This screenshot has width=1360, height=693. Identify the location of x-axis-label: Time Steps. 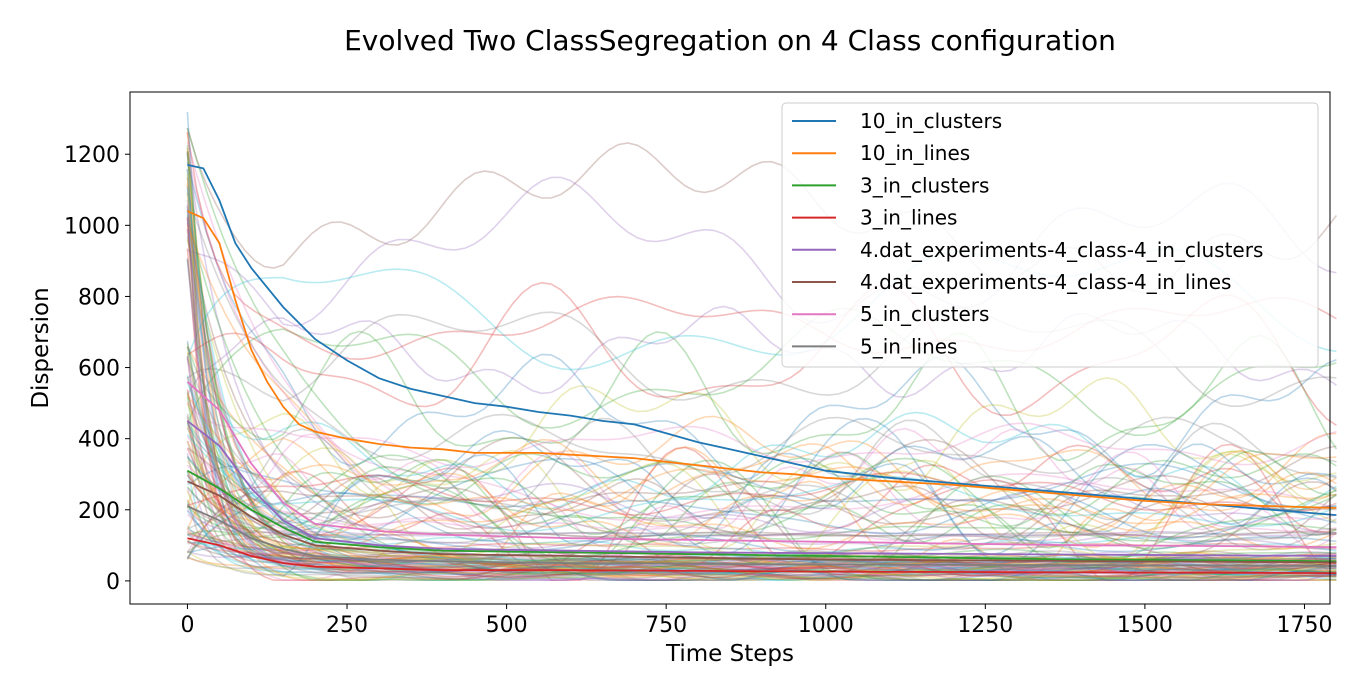
(729, 654).